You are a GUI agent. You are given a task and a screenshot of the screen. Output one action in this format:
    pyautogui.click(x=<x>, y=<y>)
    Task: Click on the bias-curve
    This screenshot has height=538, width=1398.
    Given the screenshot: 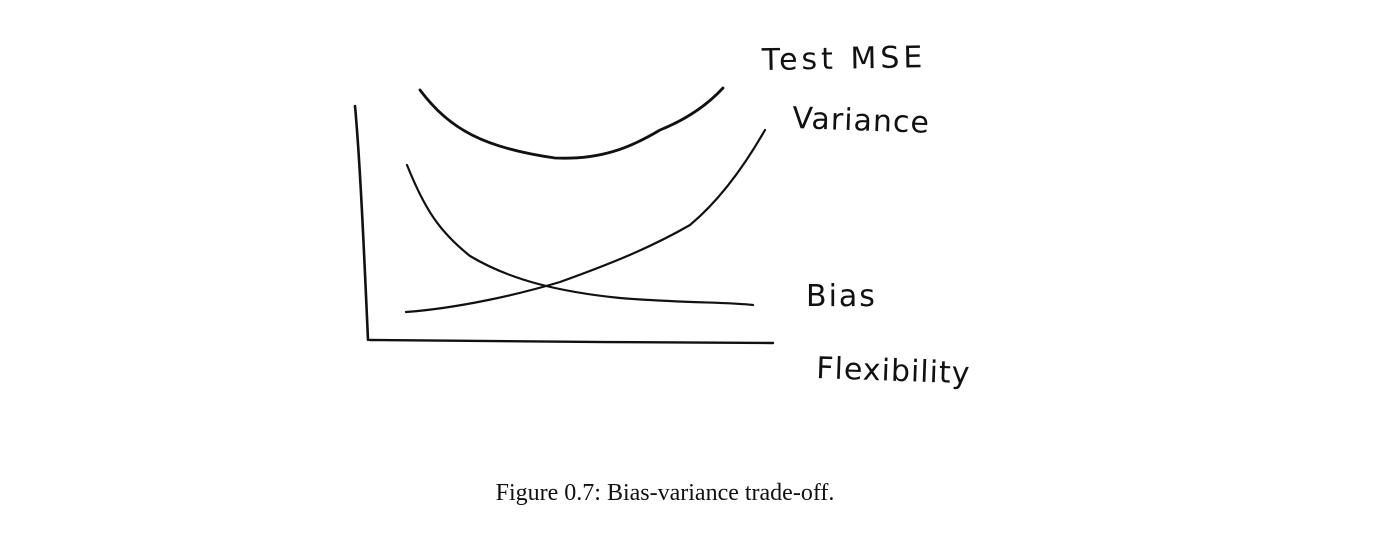 What is the action you would take?
    pyautogui.click(x=580, y=235)
    